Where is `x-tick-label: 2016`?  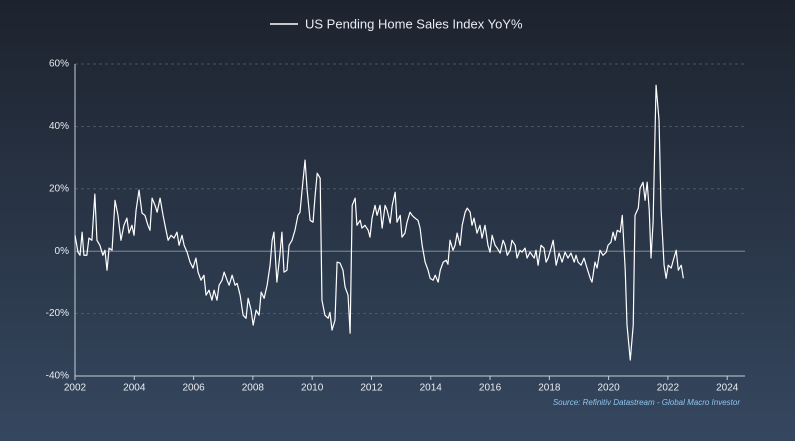 x-tick-label: 2016 is located at coordinates (490, 388).